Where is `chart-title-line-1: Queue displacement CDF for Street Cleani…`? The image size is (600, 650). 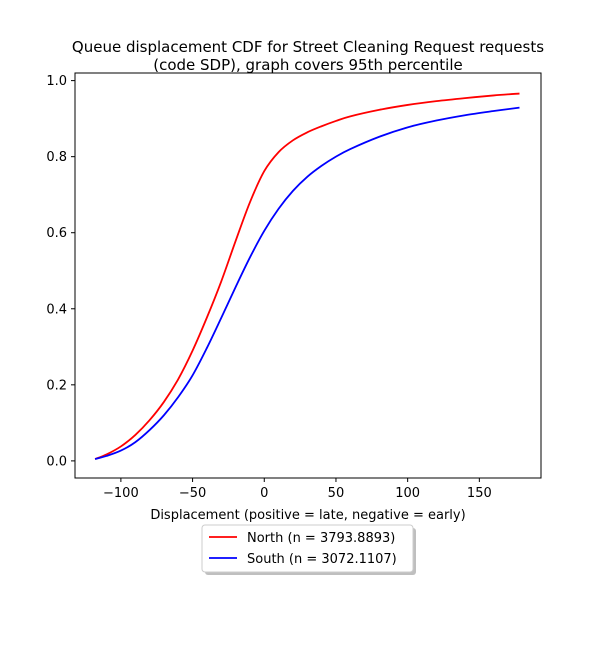 chart-title-line-1: Queue displacement CDF for Street Cleani… is located at coordinates (308, 47).